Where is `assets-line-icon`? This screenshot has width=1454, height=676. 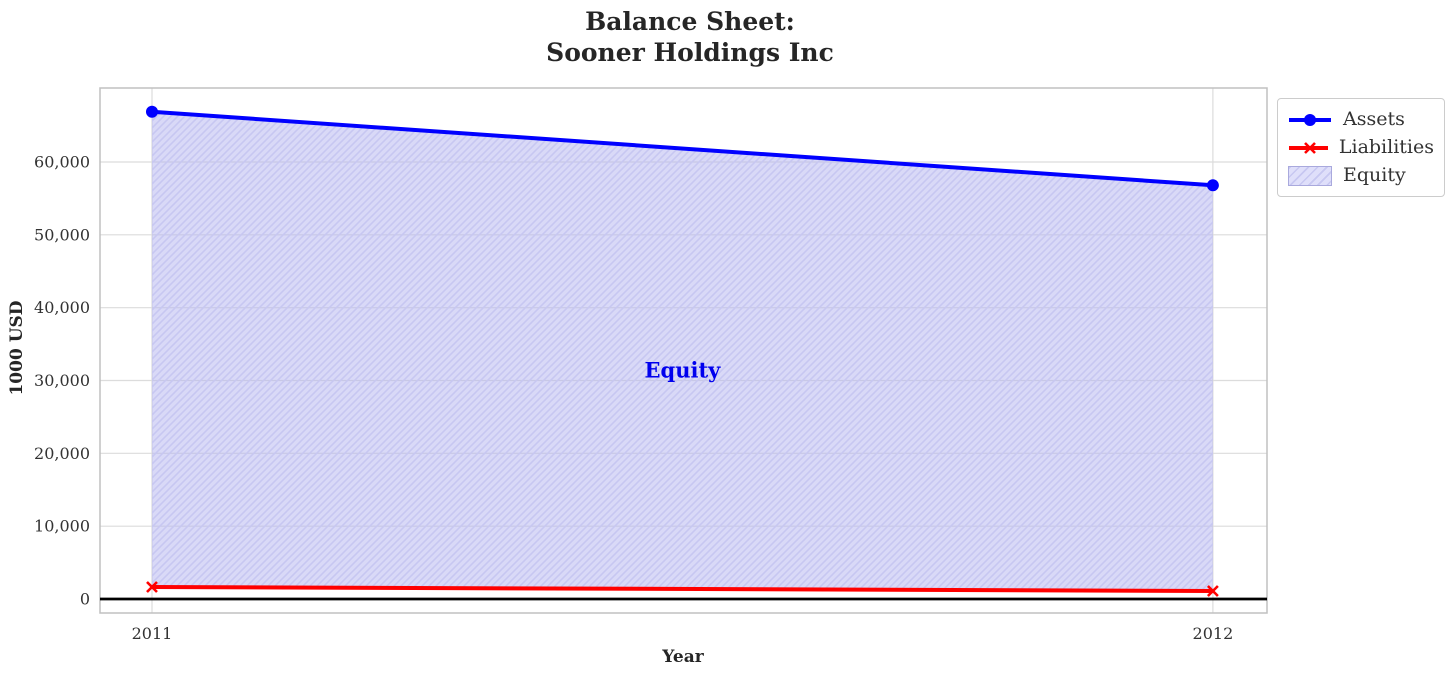
assets-line-icon is located at coordinates (1310, 119).